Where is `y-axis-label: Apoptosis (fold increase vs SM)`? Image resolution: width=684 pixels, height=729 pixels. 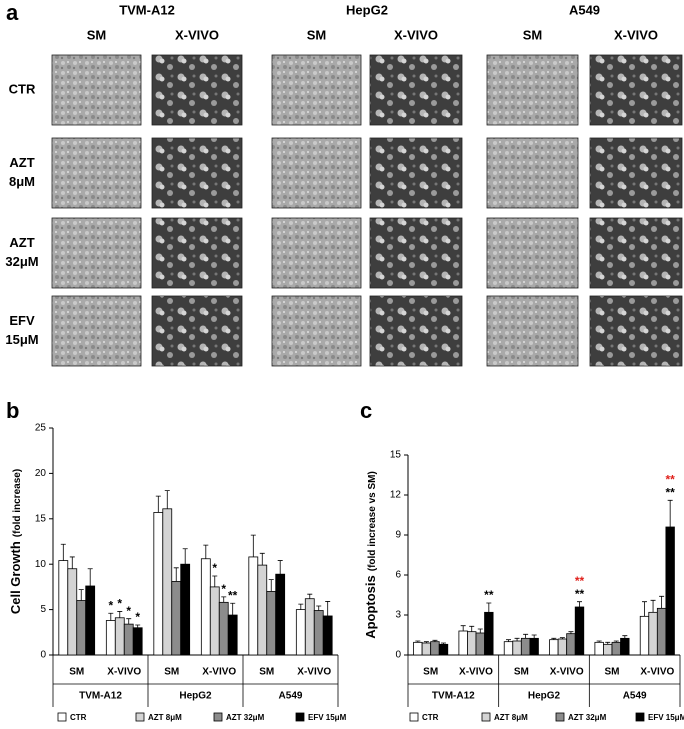 y-axis-label: Apoptosis (fold increase vs SM) is located at coordinates (370, 555).